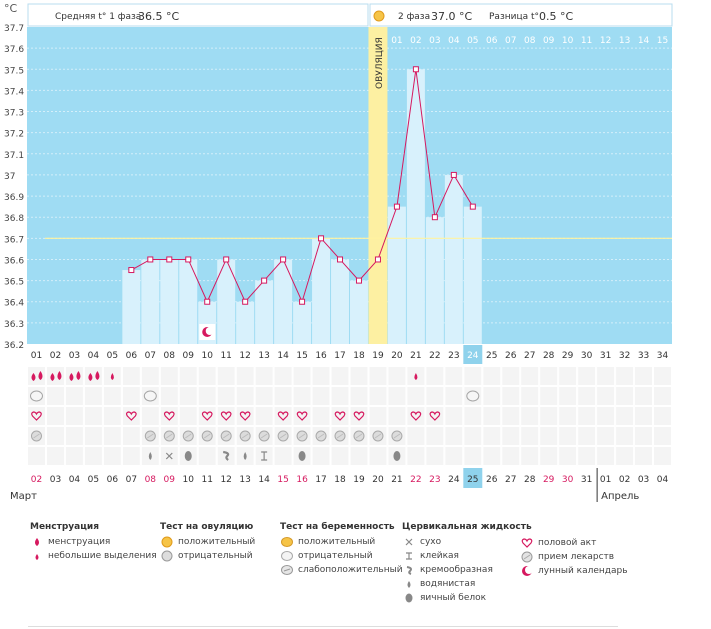 The height and width of the screenshot is (629, 711). Describe the element at coordinates (158, 16) in the screenshot. I see `phase1-value: 36.5 °C` at that location.